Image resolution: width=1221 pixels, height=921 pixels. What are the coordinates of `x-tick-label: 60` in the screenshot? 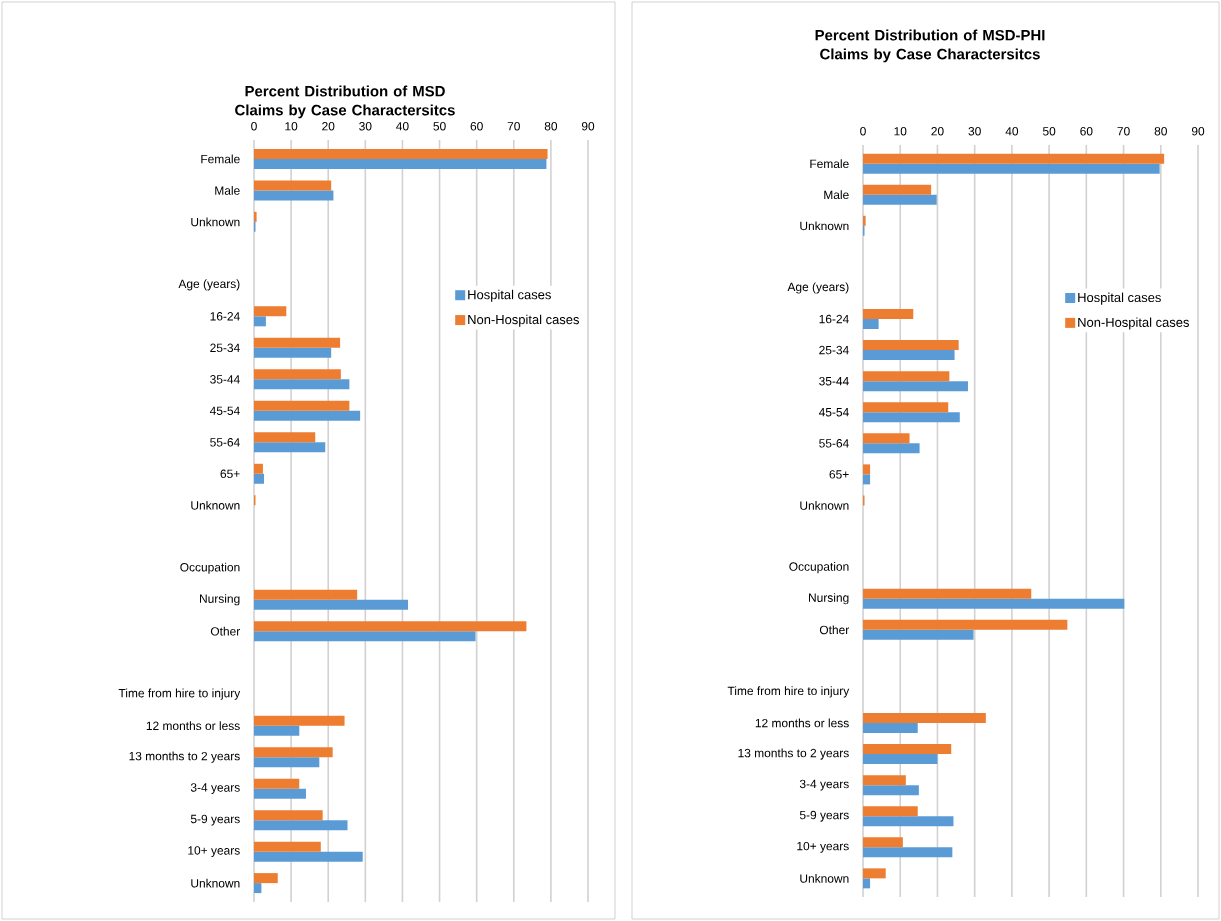 It's located at (1086, 131).